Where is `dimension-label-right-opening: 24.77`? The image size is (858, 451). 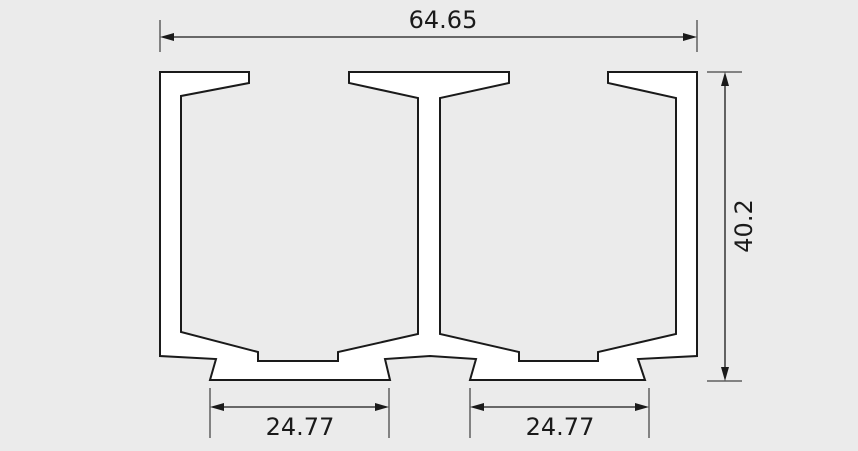
dimension-label-right-opening: 24.77 is located at coordinates (560, 427).